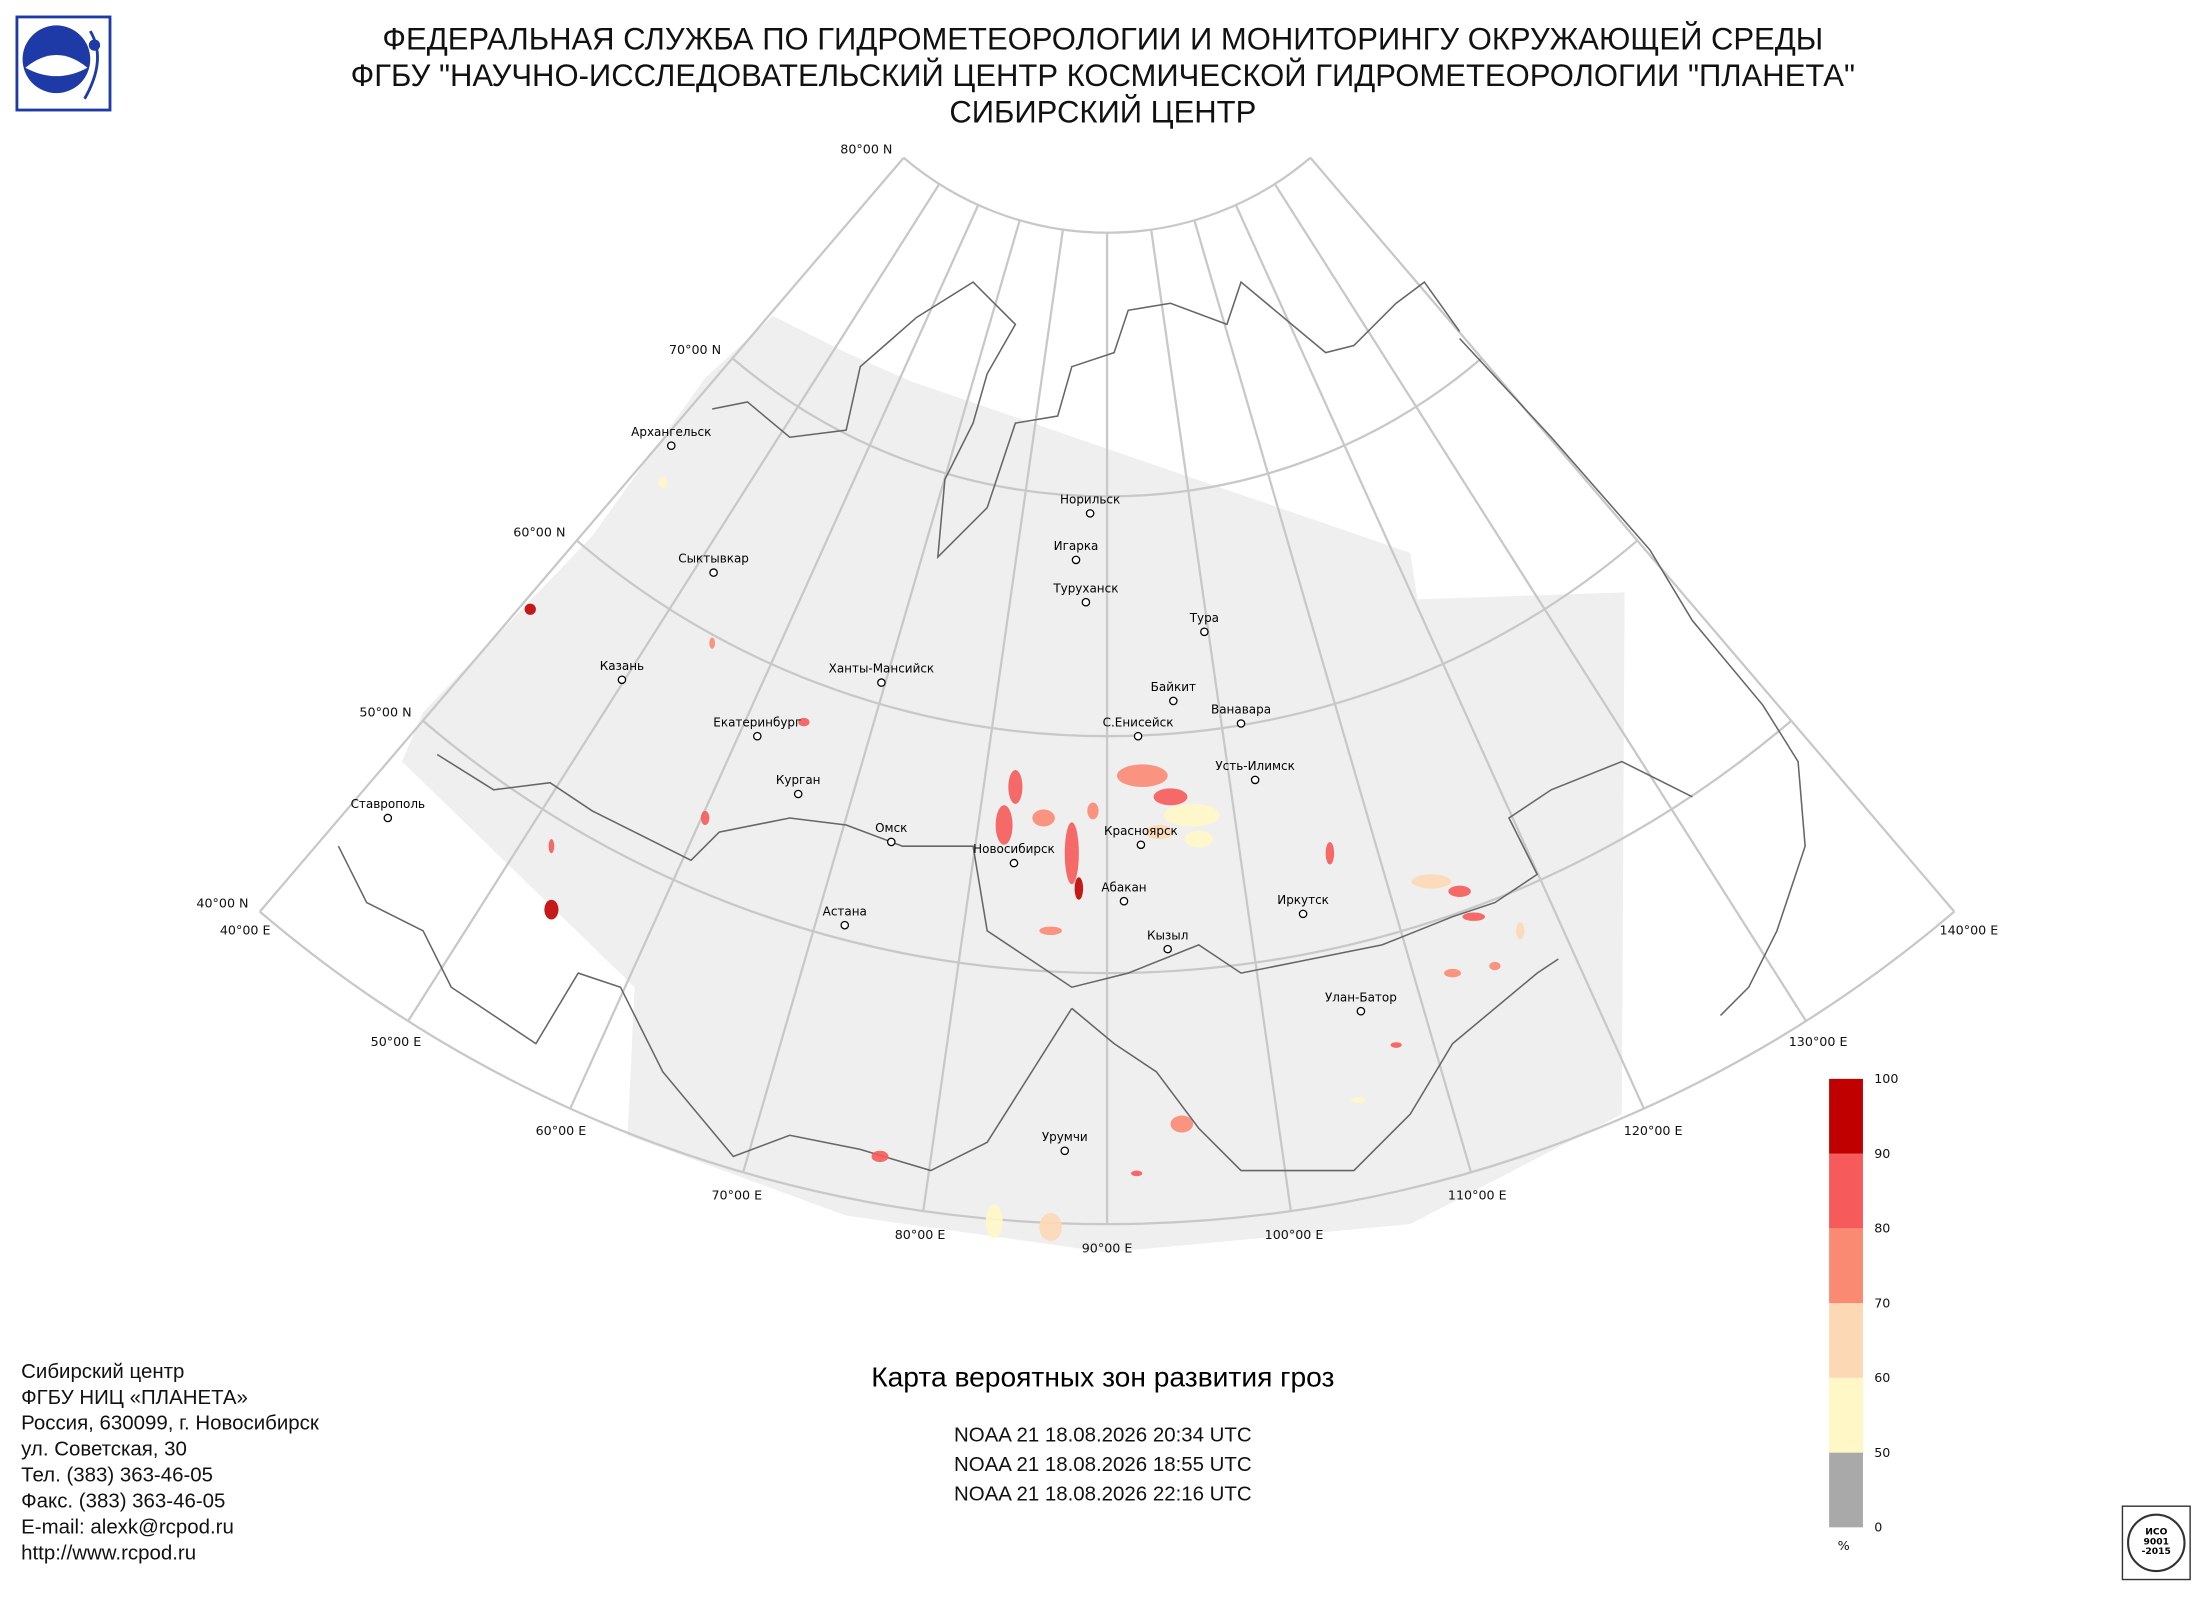 Image resolution: width=2200 pixels, height=1600 pixels. Describe the element at coordinates (1065, 1137) in the screenshot. I see `city-label: Урумчи` at that location.